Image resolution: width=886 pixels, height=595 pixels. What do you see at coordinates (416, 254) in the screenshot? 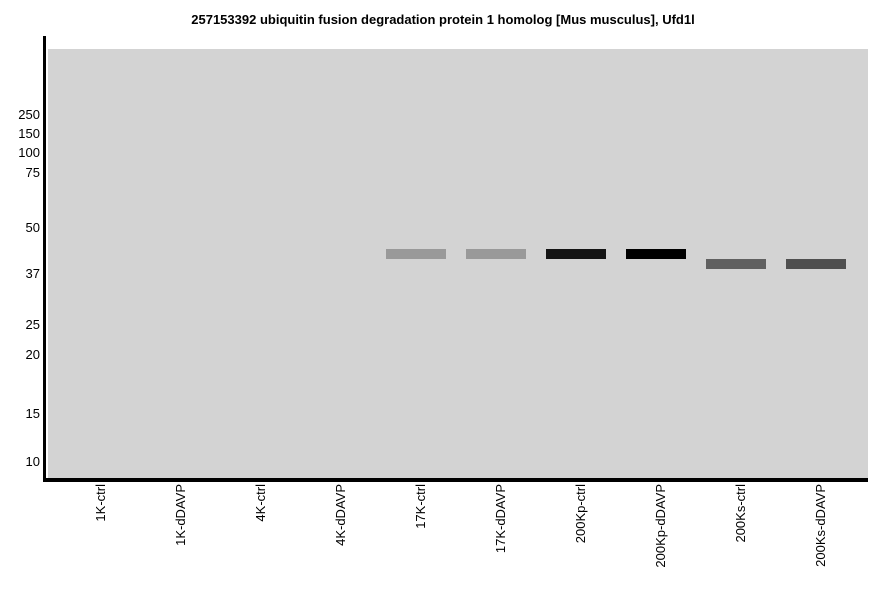
I see `band-17k-ctrl` at bounding box center [416, 254].